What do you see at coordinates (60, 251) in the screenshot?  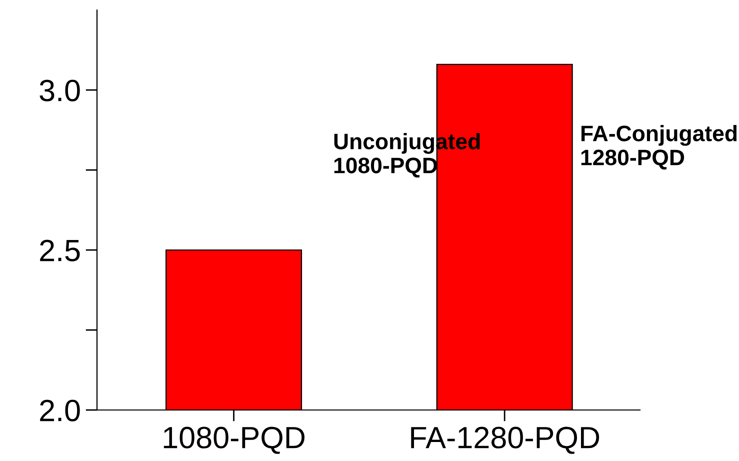 I see `y-tick-label: 2.5` at bounding box center [60, 251].